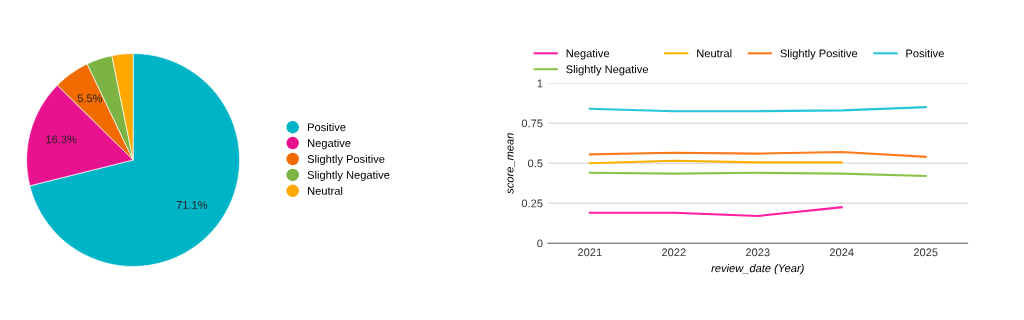  I want to click on y-tick-label: 0.75, so click(532, 123).